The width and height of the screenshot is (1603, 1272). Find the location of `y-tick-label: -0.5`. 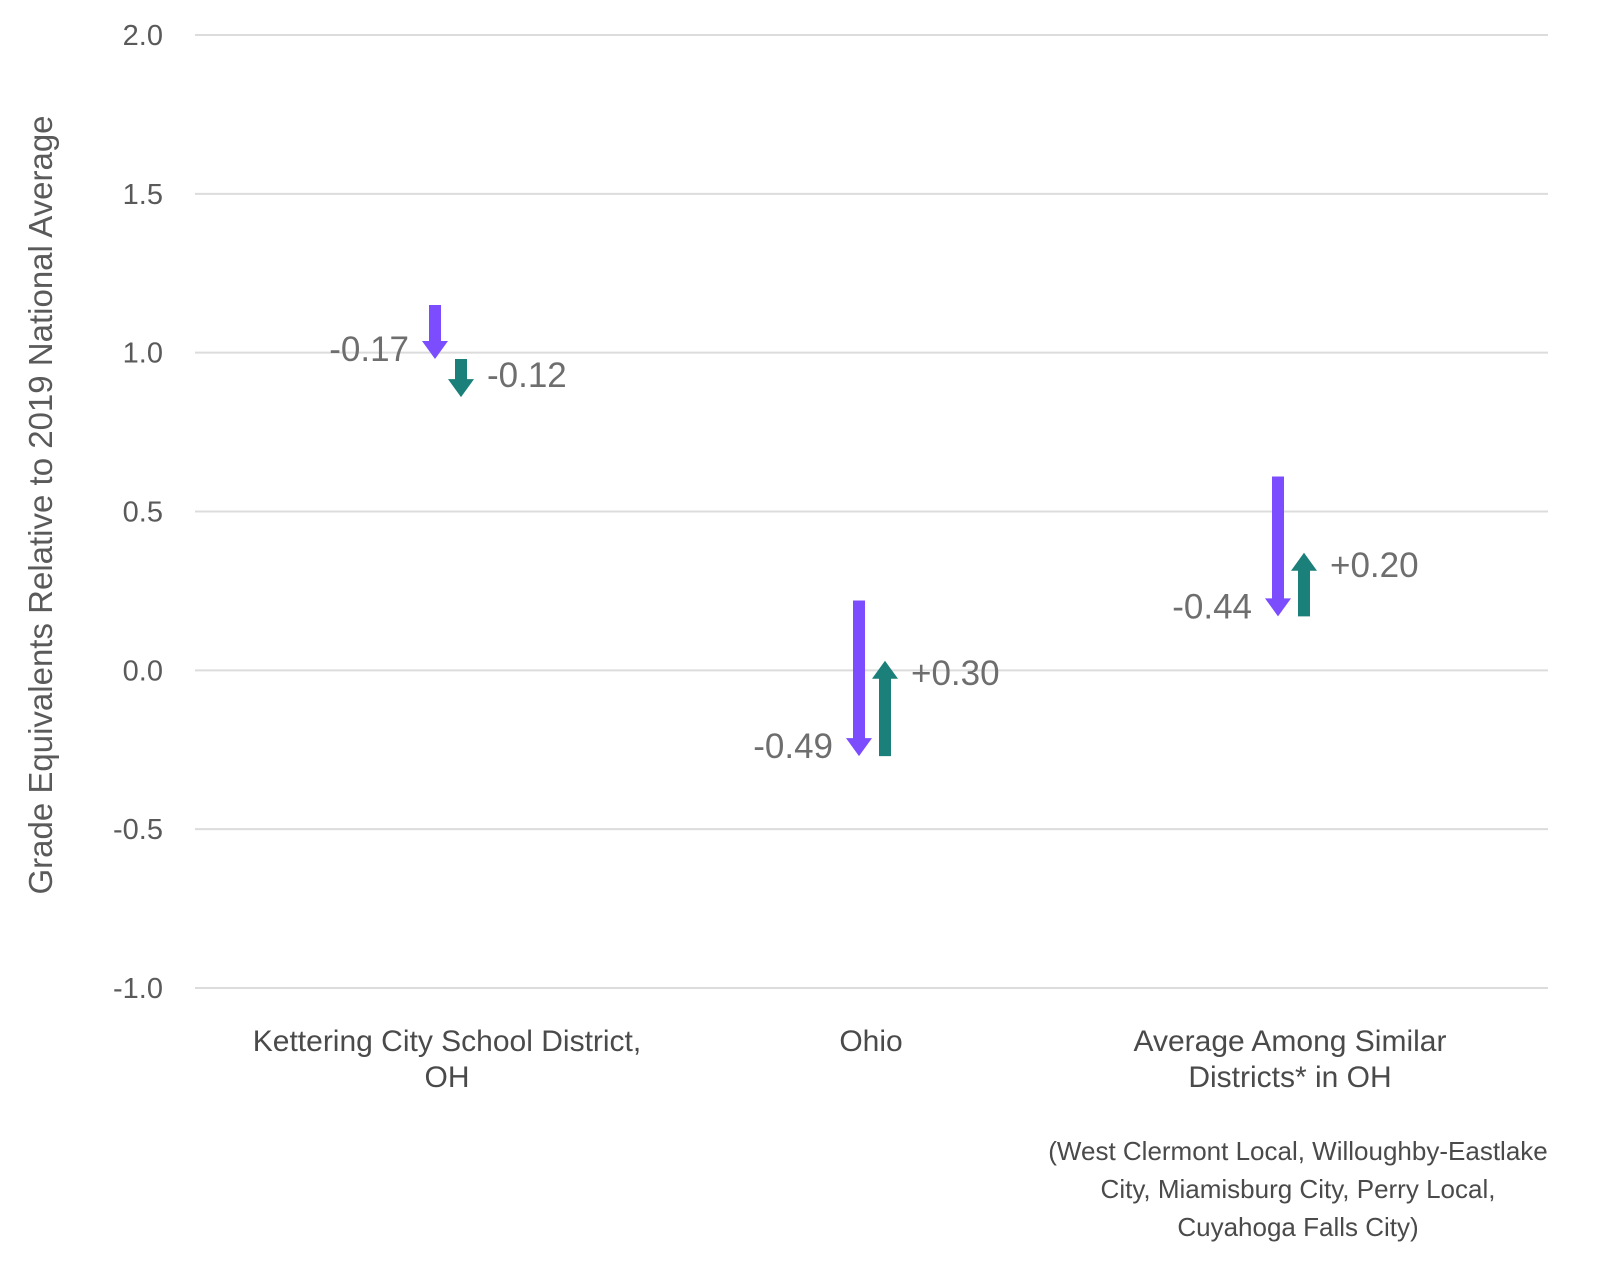

y-tick-label: -0.5 is located at coordinates (138, 830).